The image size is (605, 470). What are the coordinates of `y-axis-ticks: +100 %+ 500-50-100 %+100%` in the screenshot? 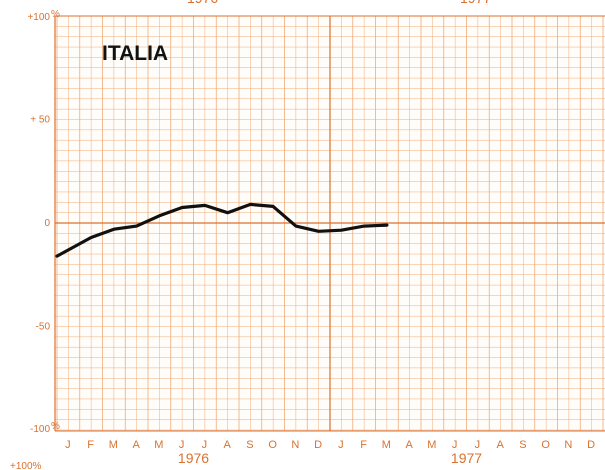 It's located at (35, 239).